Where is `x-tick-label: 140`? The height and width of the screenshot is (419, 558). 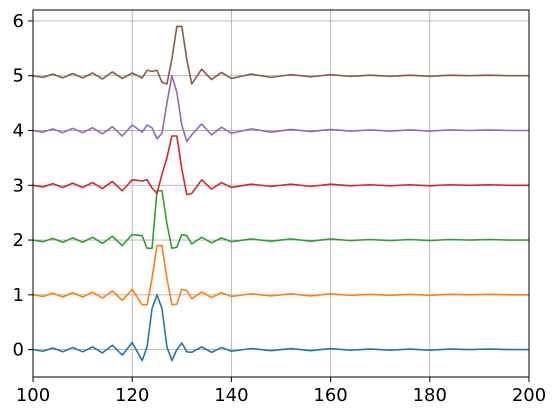
x-tick-label: 140 is located at coordinates (231, 395).